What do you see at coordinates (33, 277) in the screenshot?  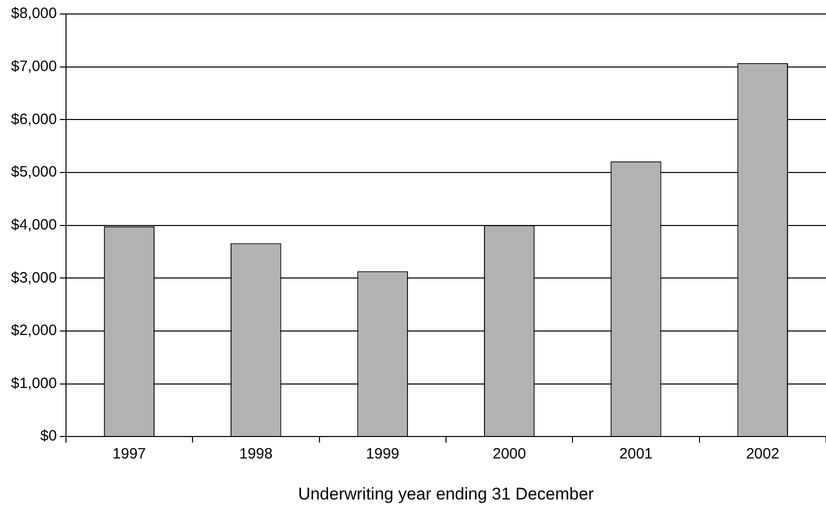 I see `y-tick-label: $3,000` at bounding box center [33, 277].